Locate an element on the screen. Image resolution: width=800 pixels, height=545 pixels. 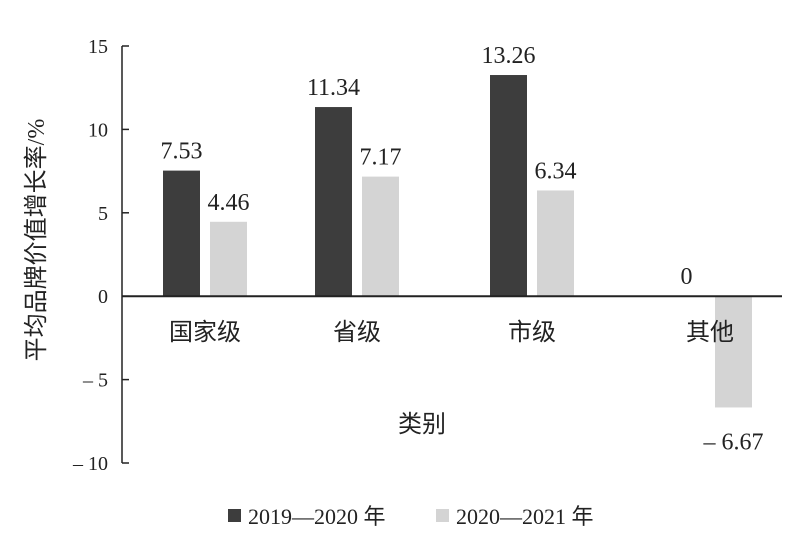
category-labels-group: 国家级 省级 市级 其他 is located at coordinates (451, 332).